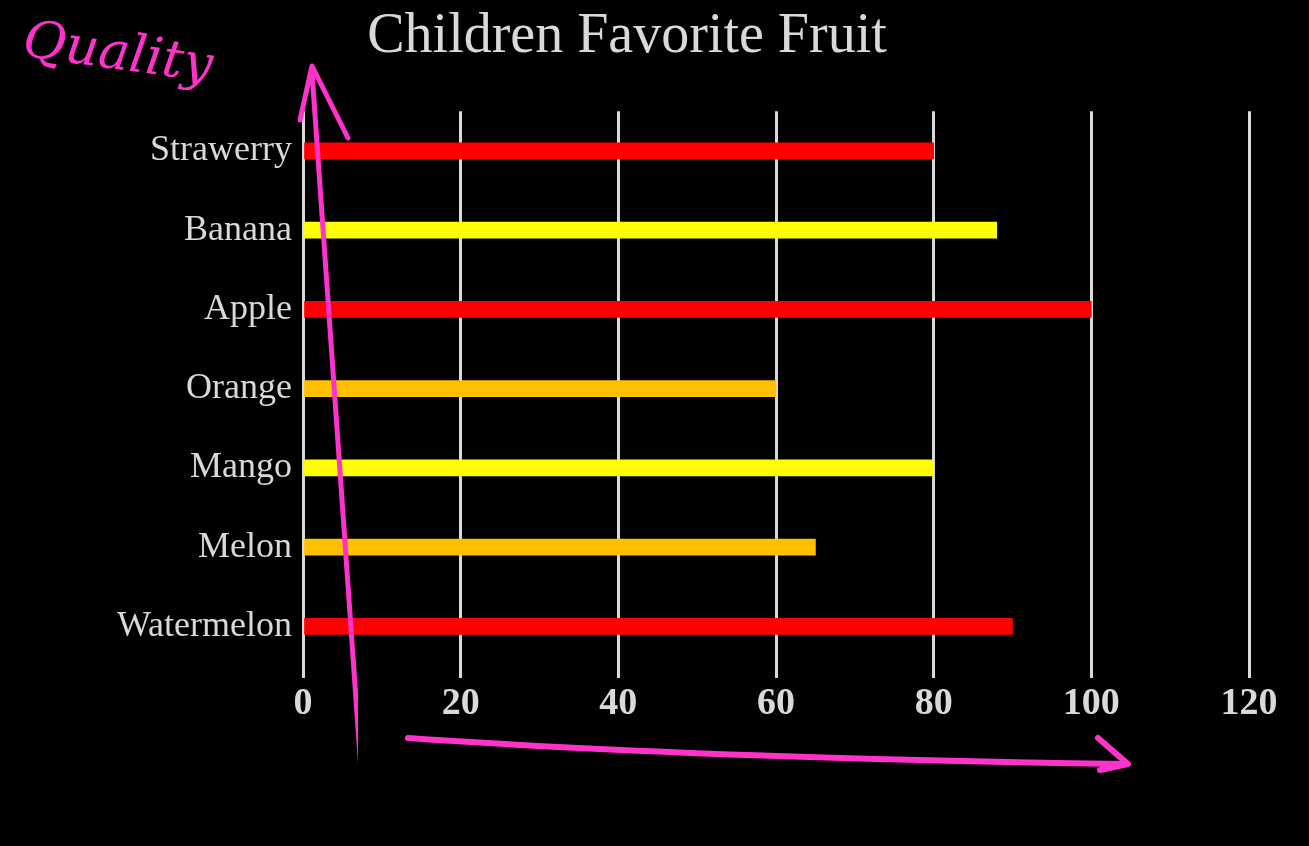 The image size is (1309, 846). I want to click on x-tick-label: 0, so click(303, 700).